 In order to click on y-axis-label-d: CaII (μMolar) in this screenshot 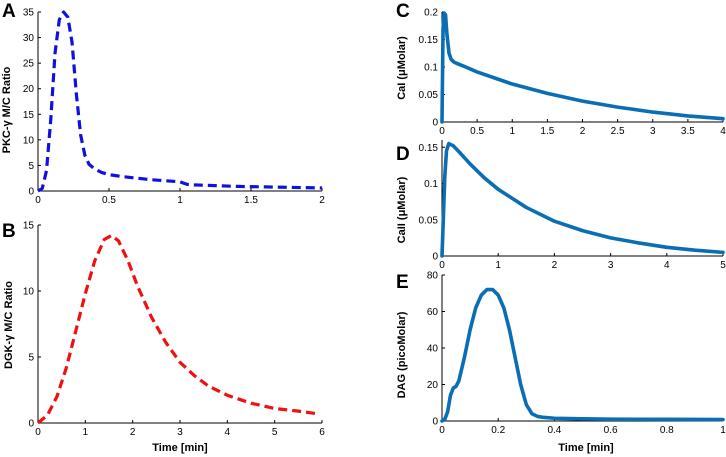, I will do `click(402, 209)`.